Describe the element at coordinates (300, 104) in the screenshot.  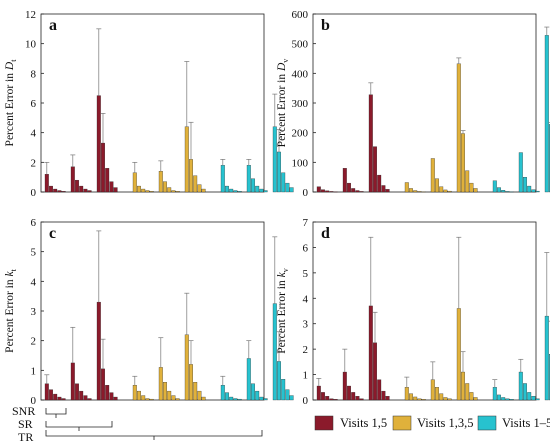
I see `y-tick-label: 300` at that location.